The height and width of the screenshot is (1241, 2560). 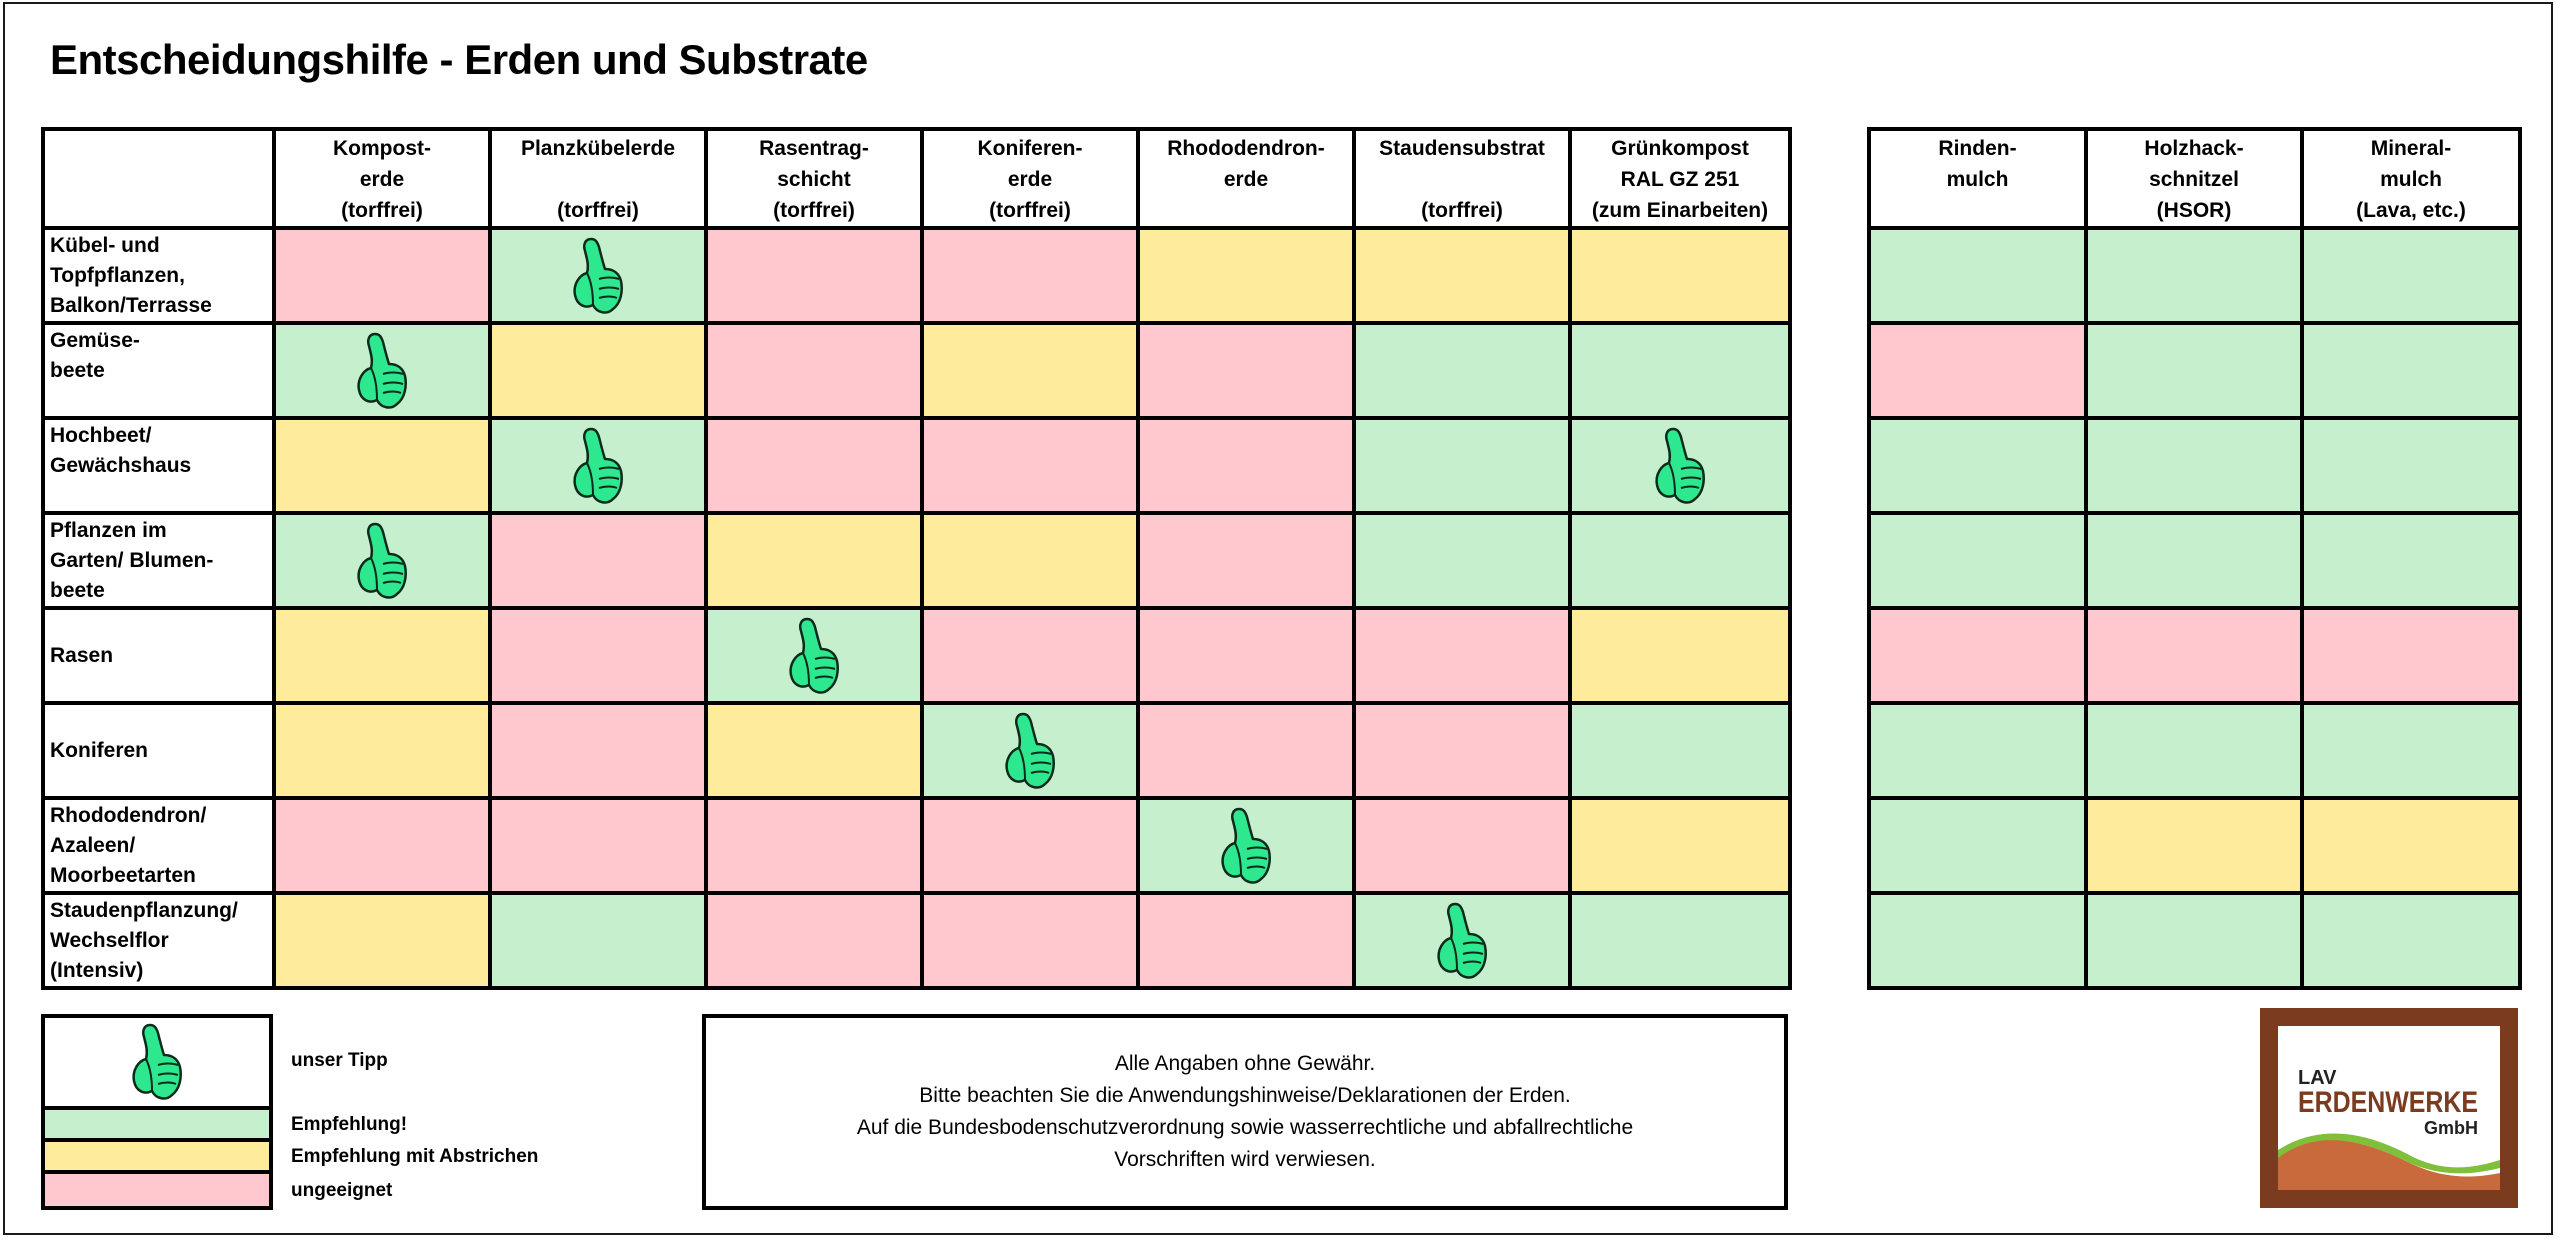 I want to click on row-label: Kübel- und Topfpflanzen, Balkon/Terrasse, so click(x=158, y=275).